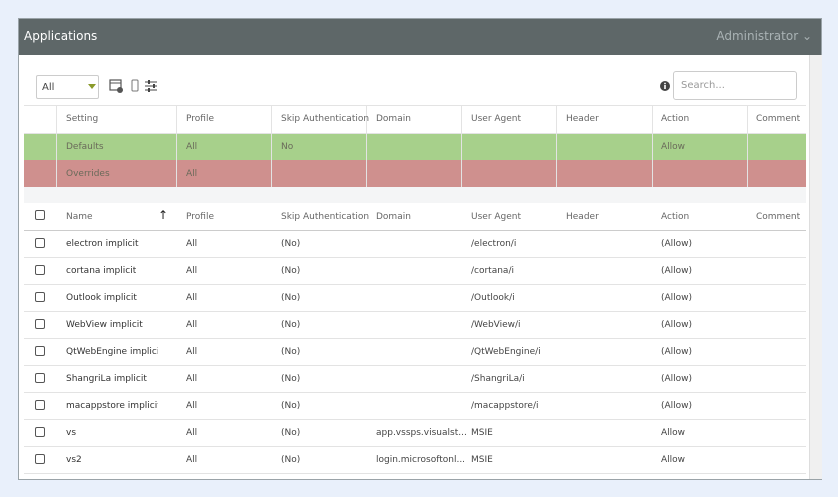 The height and width of the screenshot is (497, 838). What do you see at coordinates (325, 119) in the screenshot?
I see `column-header: Skip Authentication` at bounding box center [325, 119].